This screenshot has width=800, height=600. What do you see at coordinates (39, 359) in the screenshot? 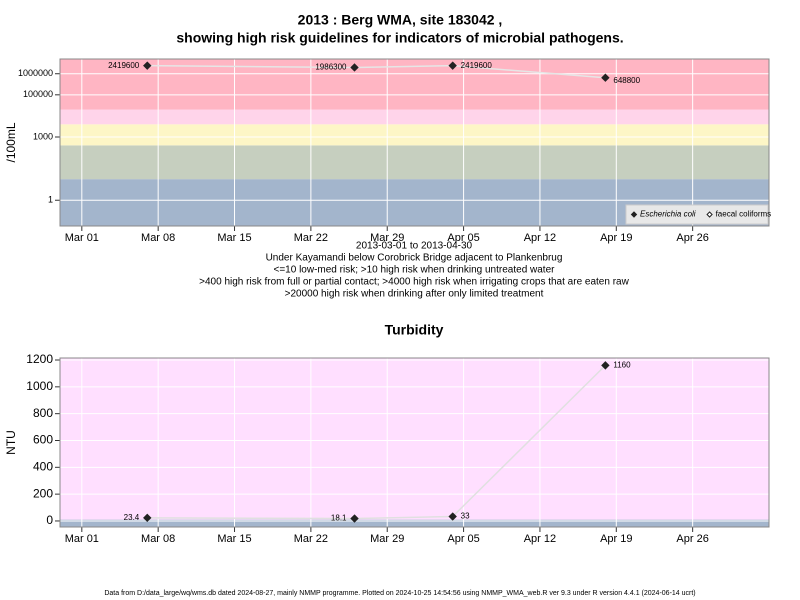
I see `y-tick-label: 1200` at bounding box center [39, 359].